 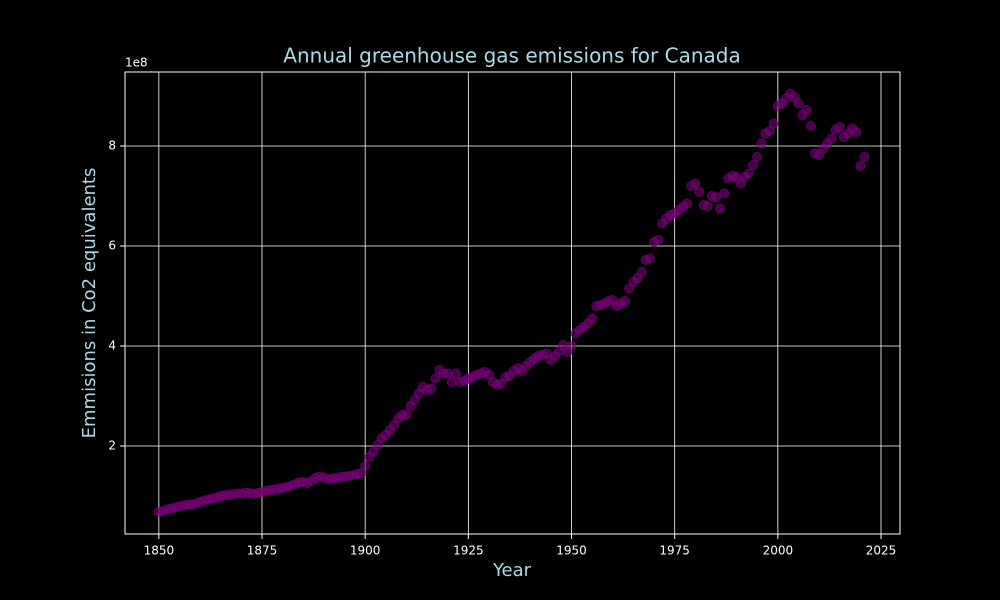 I want to click on x-tick-label: 1850, so click(x=159, y=551).